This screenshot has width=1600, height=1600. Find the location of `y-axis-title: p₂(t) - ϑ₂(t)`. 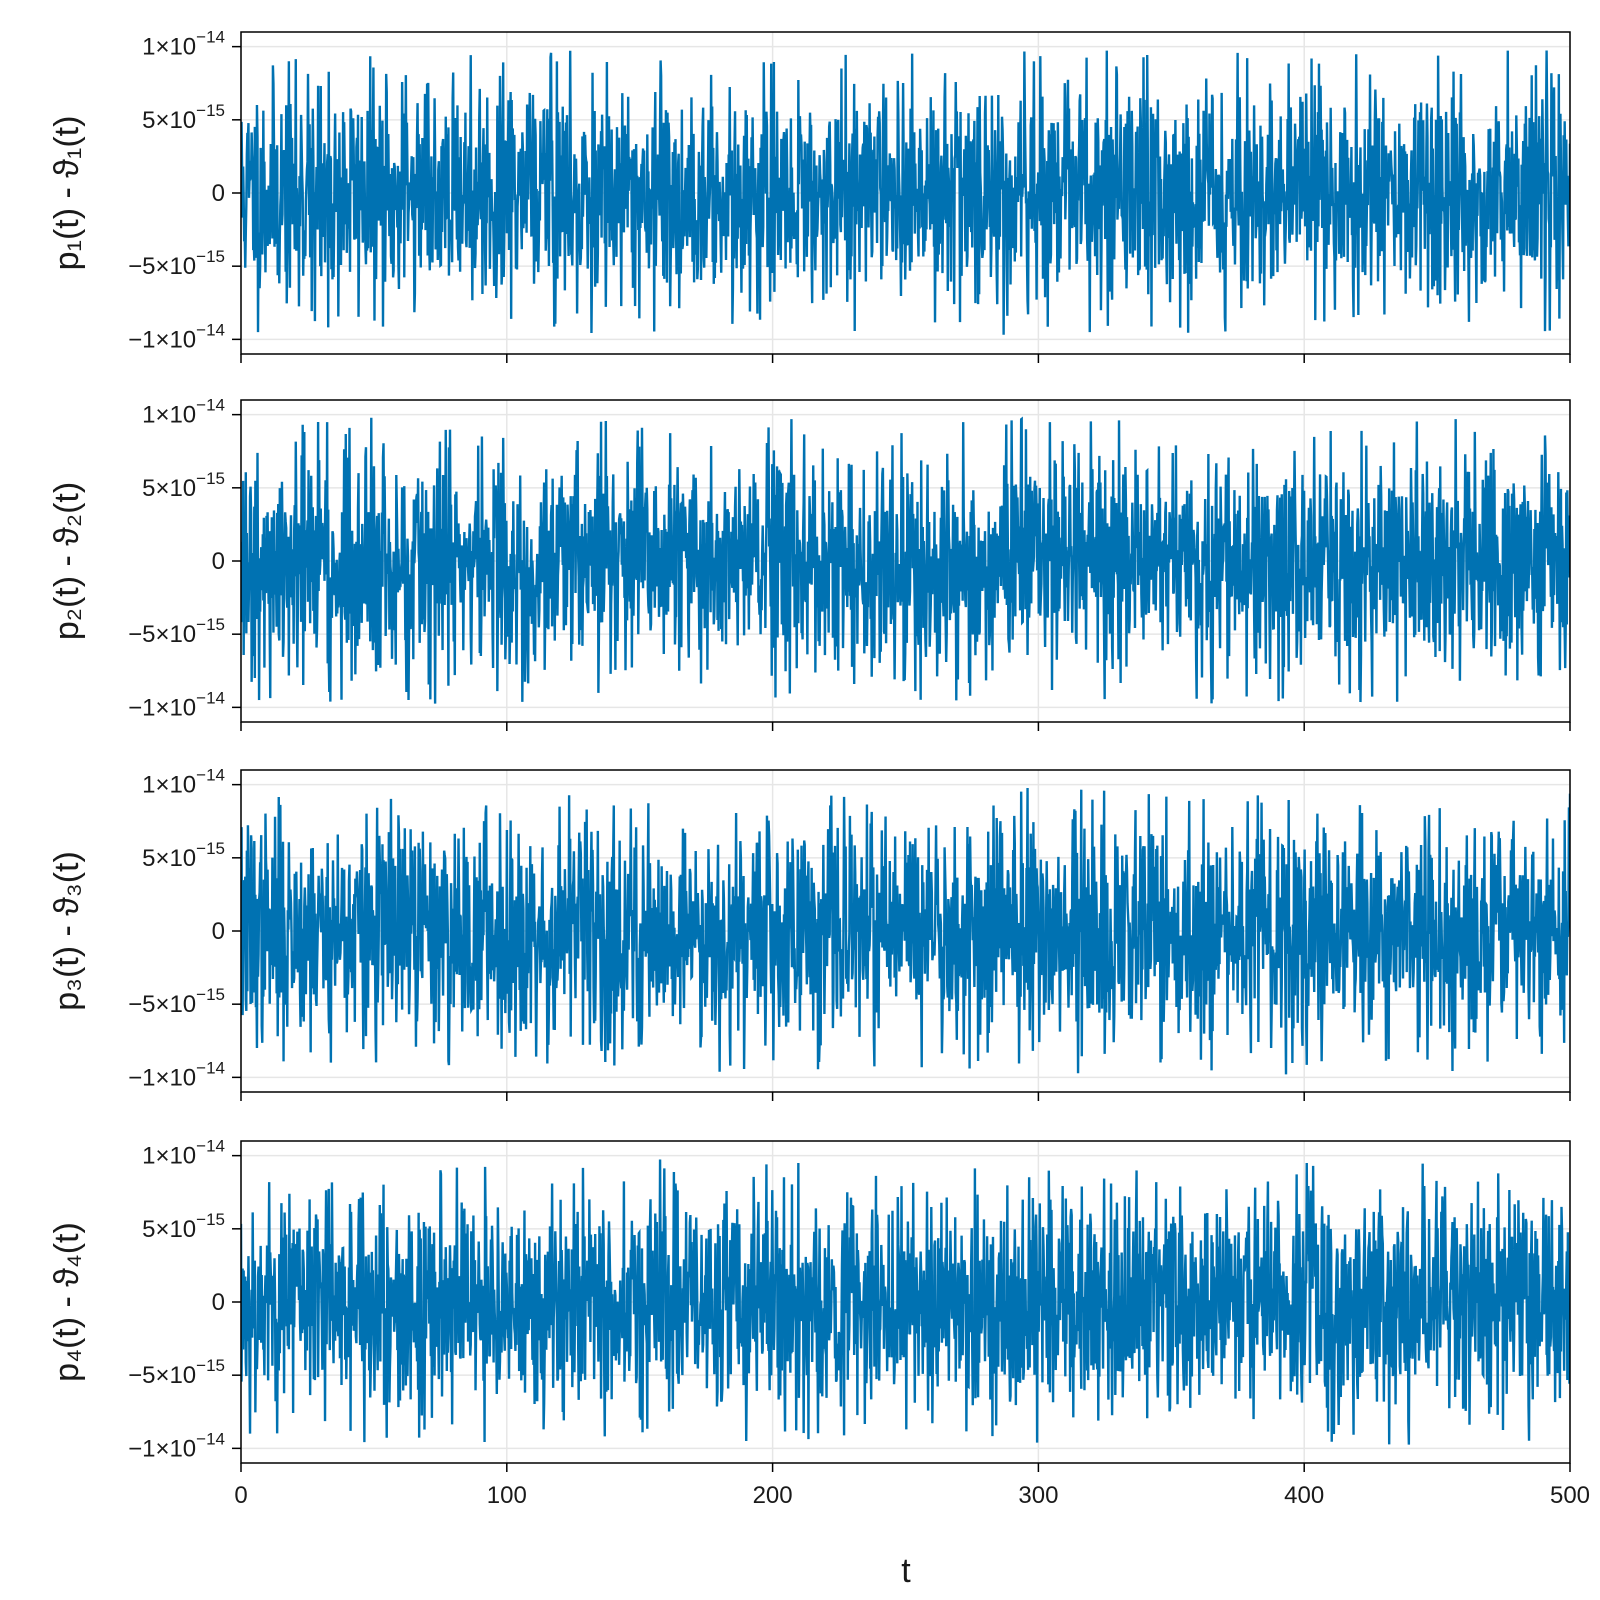

y-axis-title: p₂(t) - ϑ₂(t) is located at coordinates (67, 561).